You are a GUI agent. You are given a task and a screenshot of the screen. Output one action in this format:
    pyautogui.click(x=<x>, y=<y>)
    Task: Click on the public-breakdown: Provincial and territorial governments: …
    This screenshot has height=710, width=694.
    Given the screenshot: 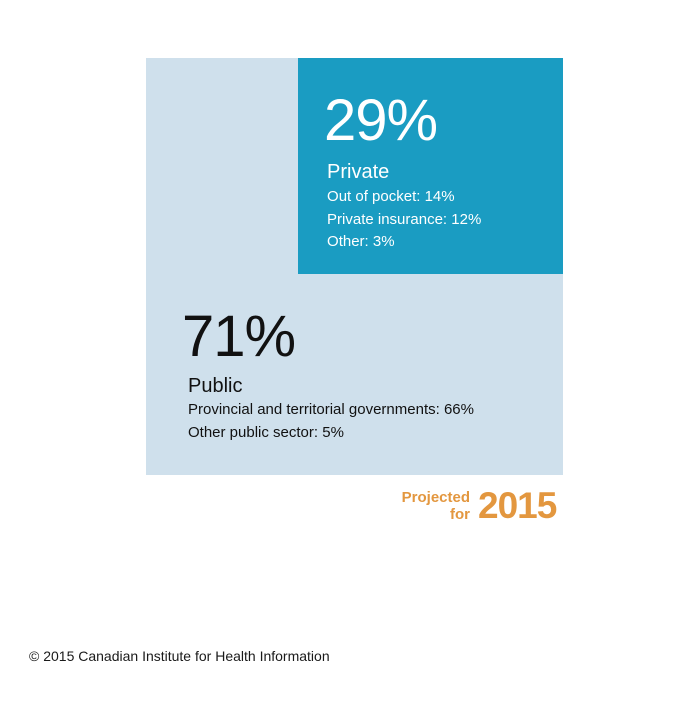 What is the action you would take?
    pyautogui.click(x=331, y=421)
    